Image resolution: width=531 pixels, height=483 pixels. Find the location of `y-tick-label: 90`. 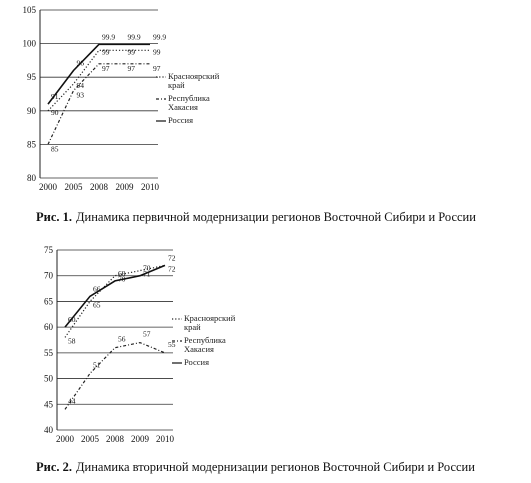

y-tick-label: 90 is located at coordinates (32, 111).